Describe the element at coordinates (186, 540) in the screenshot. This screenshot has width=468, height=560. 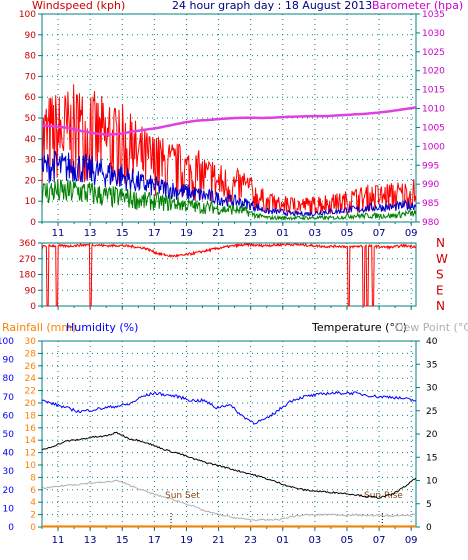
I see `bottom-hour-label-19: 19` at that location.